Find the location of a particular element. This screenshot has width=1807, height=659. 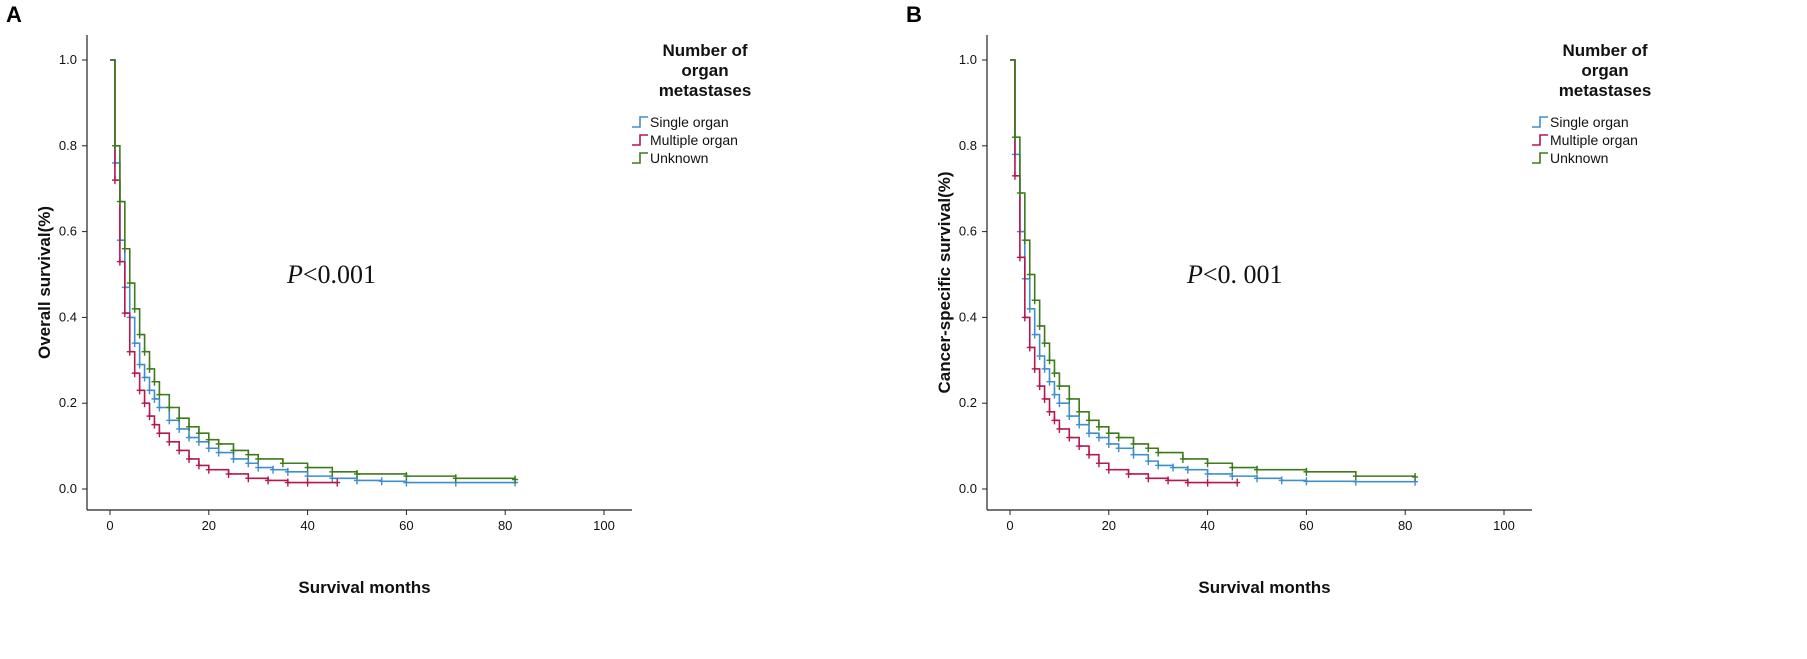

y-axis-title: Cancer-specific survival(%) is located at coordinates (944, 282).